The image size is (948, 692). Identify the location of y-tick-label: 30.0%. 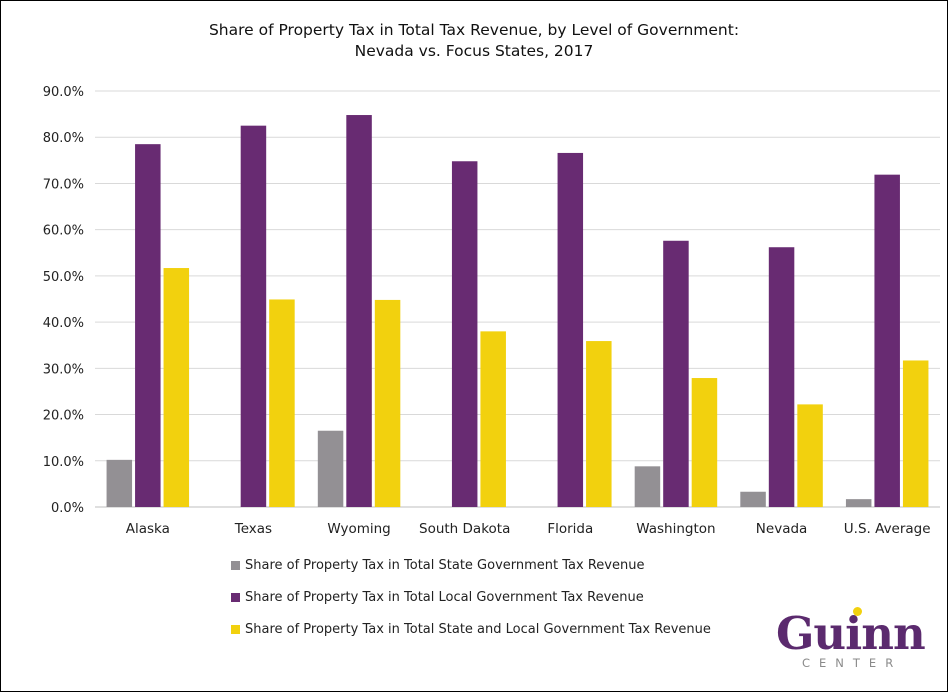
(63, 369).